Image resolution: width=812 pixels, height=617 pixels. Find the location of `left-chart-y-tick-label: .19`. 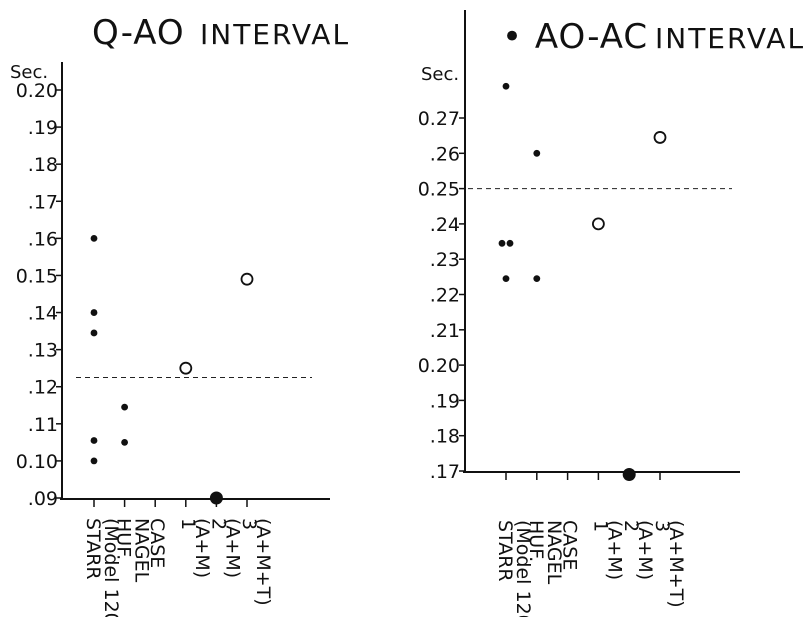

left-chart-y-tick-label: .19 is located at coordinates (43, 128).